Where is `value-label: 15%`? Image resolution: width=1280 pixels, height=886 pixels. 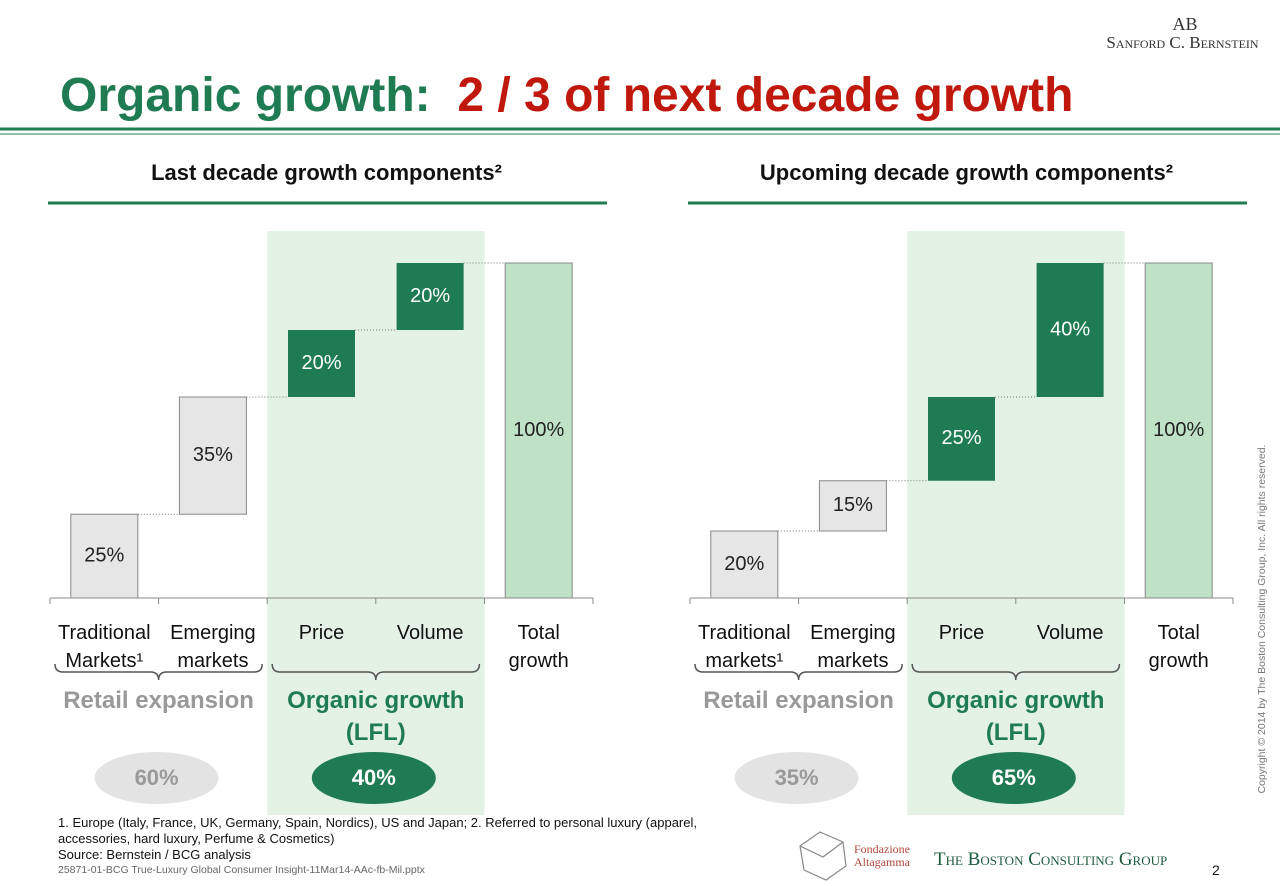 value-label: 15% is located at coordinates (853, 505).